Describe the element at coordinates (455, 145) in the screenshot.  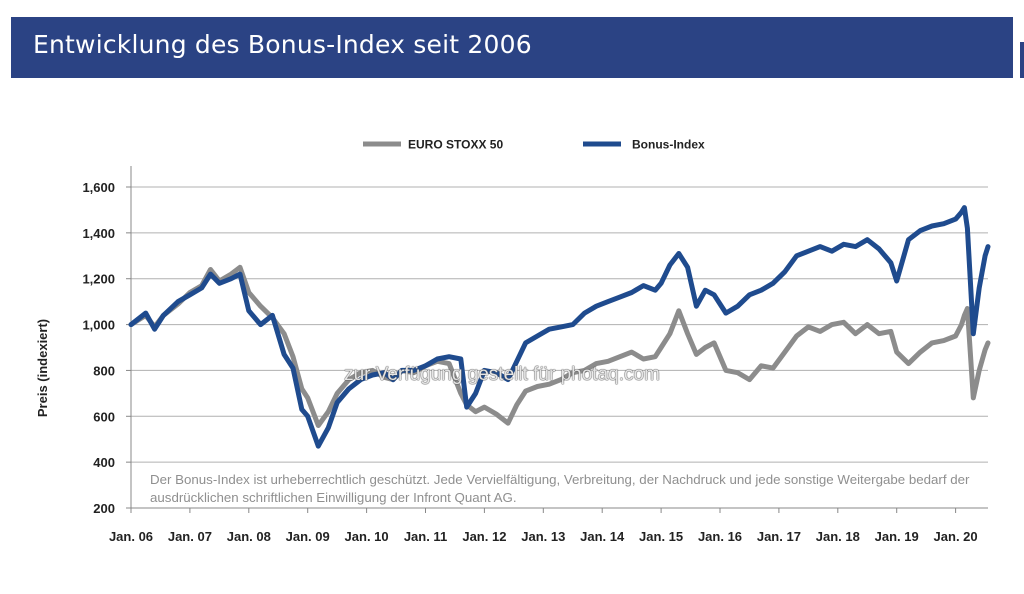
I see `legend-label: EURO STOXX 50` at that location.